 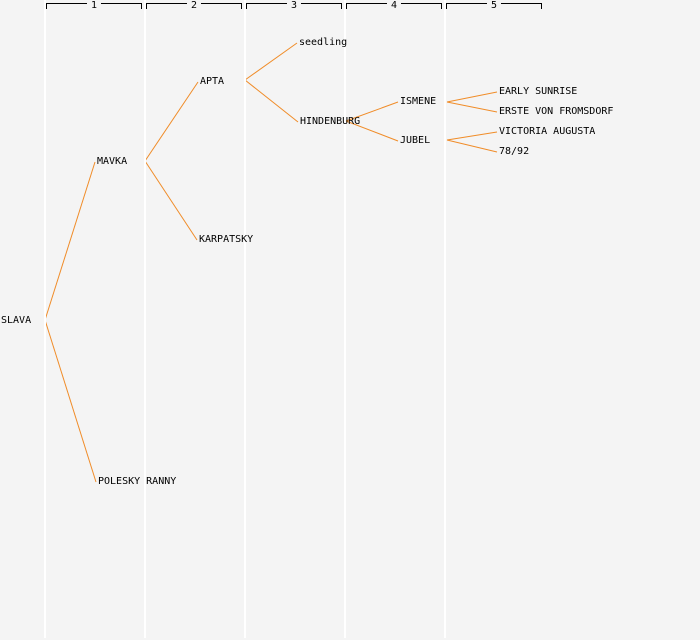 I want to click on pedigree-node-early-sunrise: EARLY SUNRISE, so click(x=538, y=91).